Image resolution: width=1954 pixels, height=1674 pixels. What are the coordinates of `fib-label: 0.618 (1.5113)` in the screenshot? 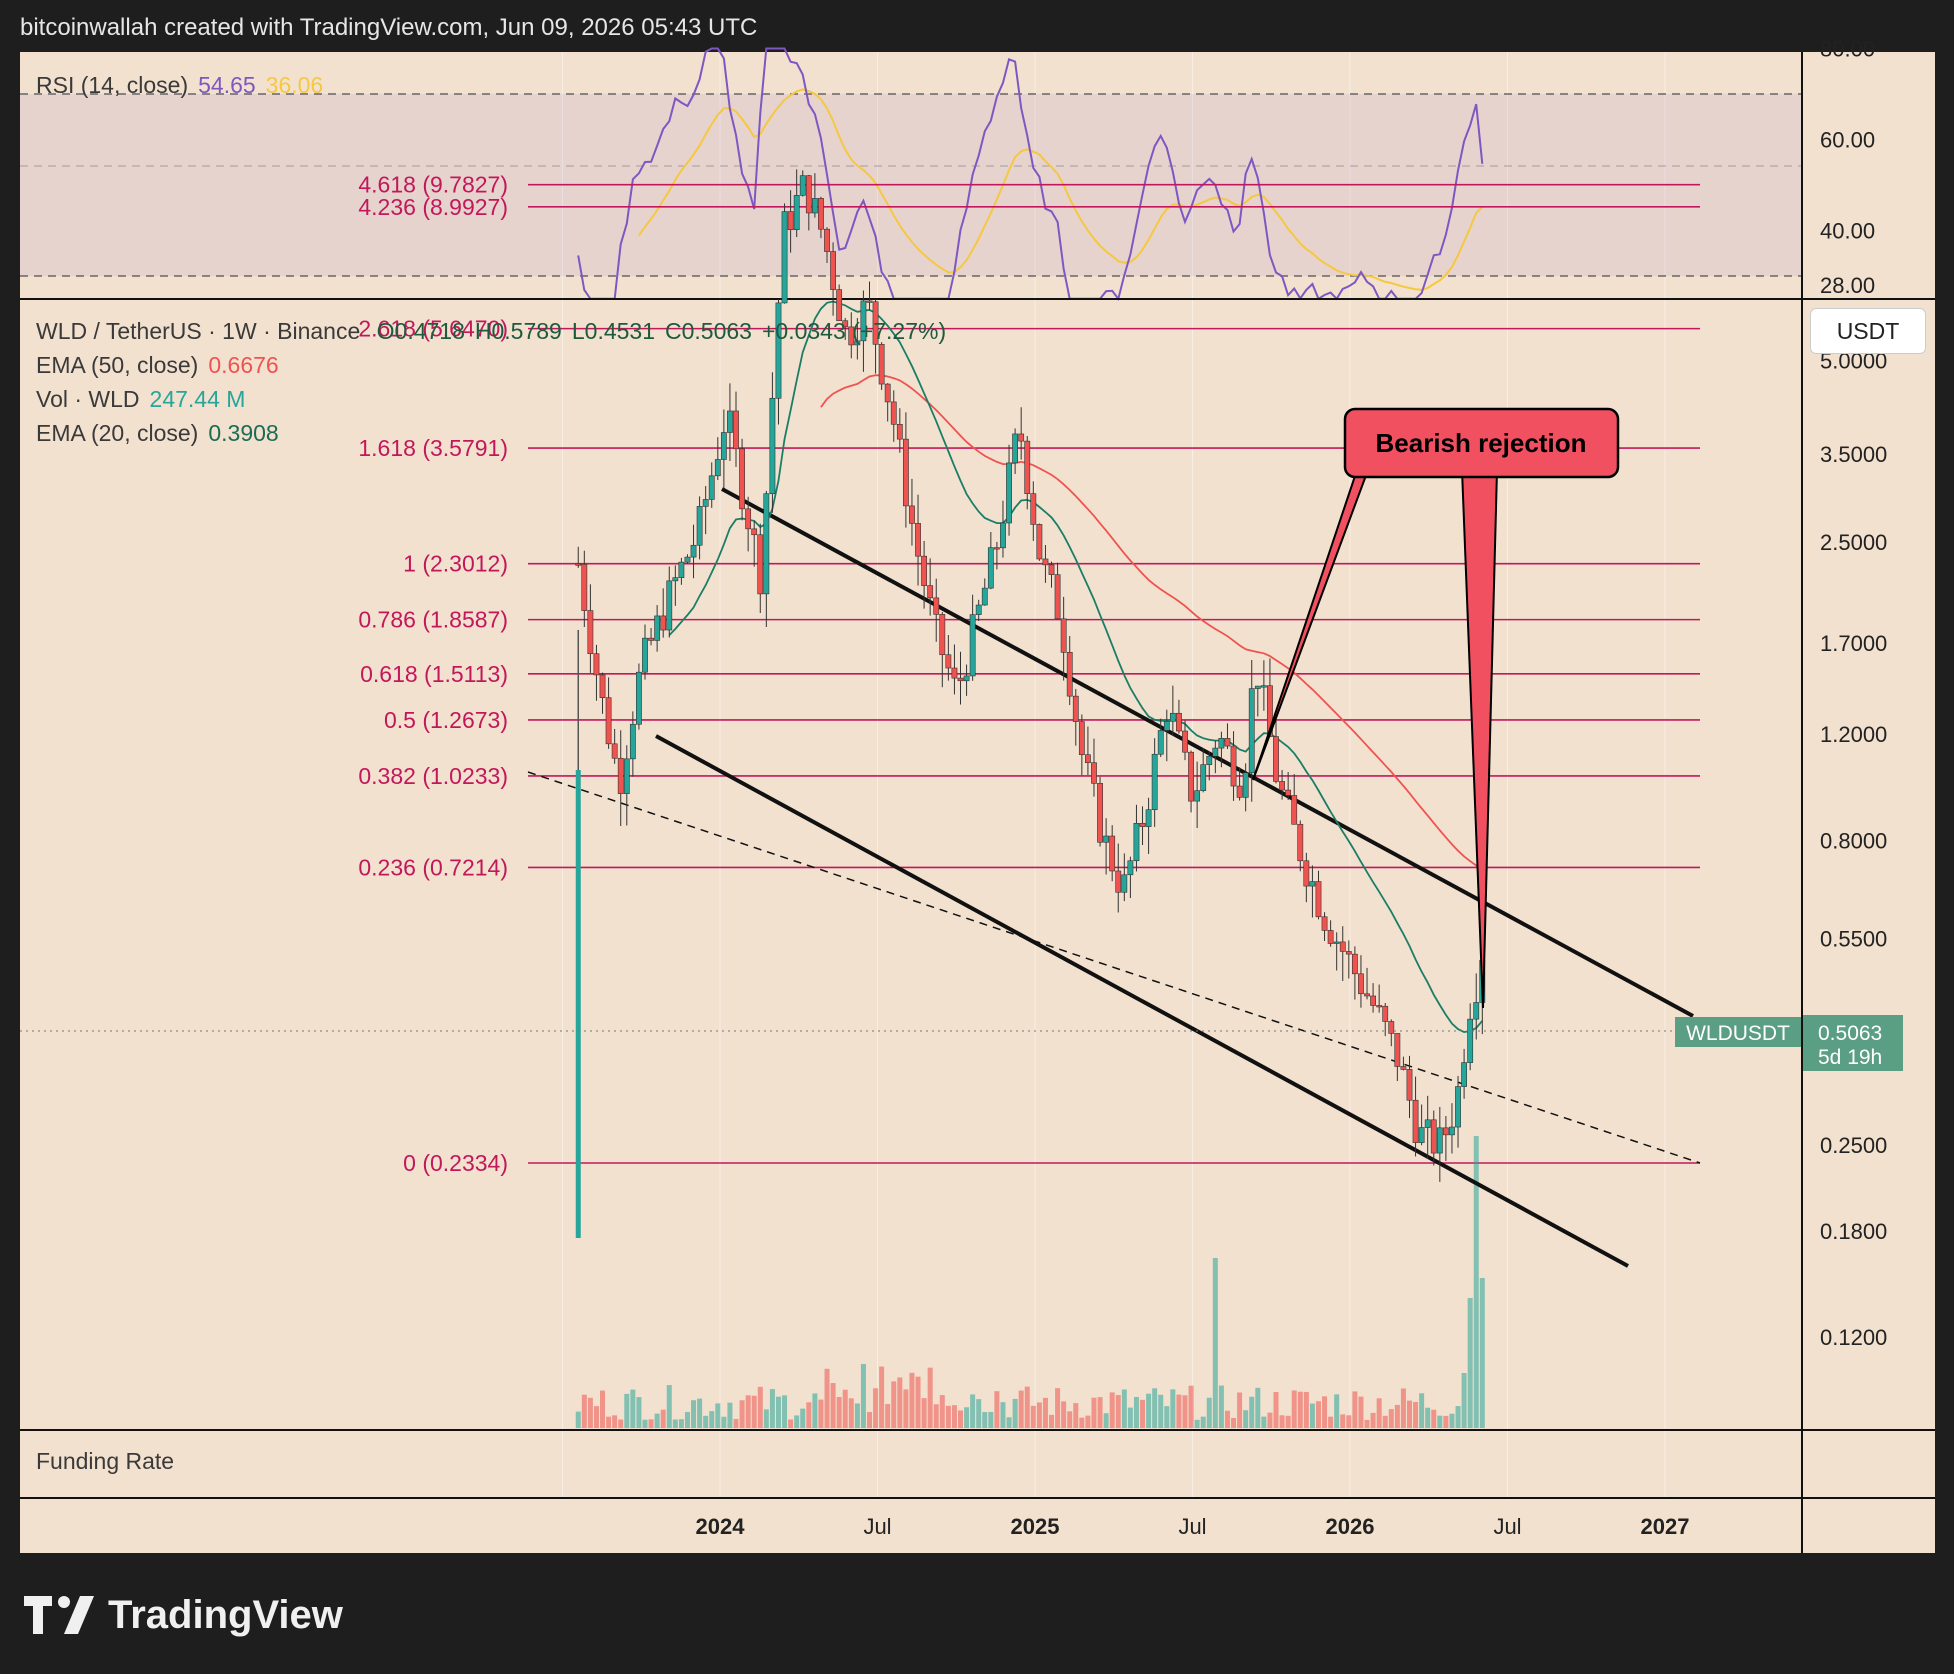 It's located at (434, 674).